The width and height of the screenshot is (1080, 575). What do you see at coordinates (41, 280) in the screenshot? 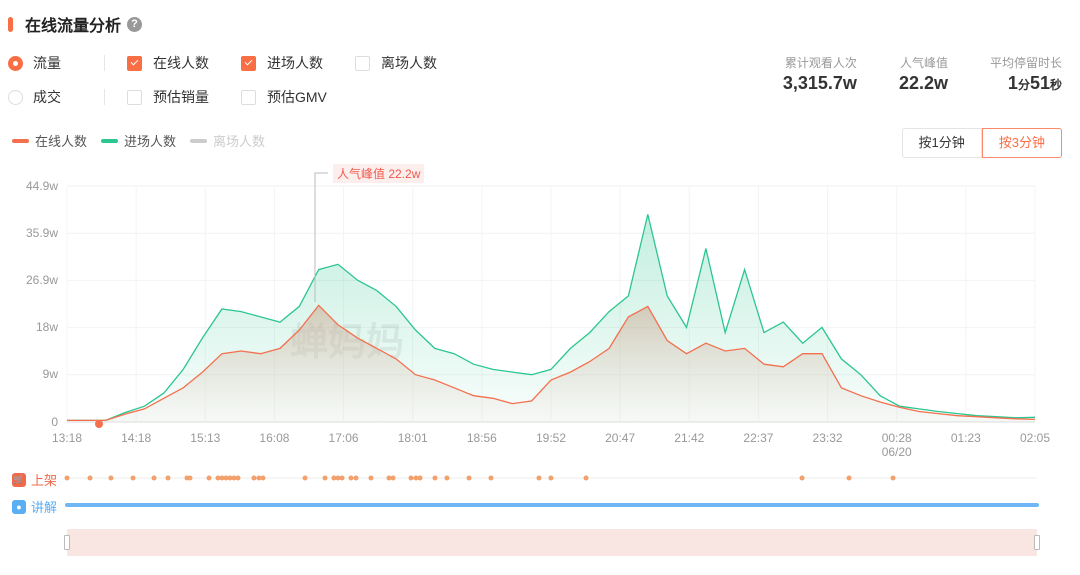
I see `y-tick: 26.9w` at bounding box center [41, 280].